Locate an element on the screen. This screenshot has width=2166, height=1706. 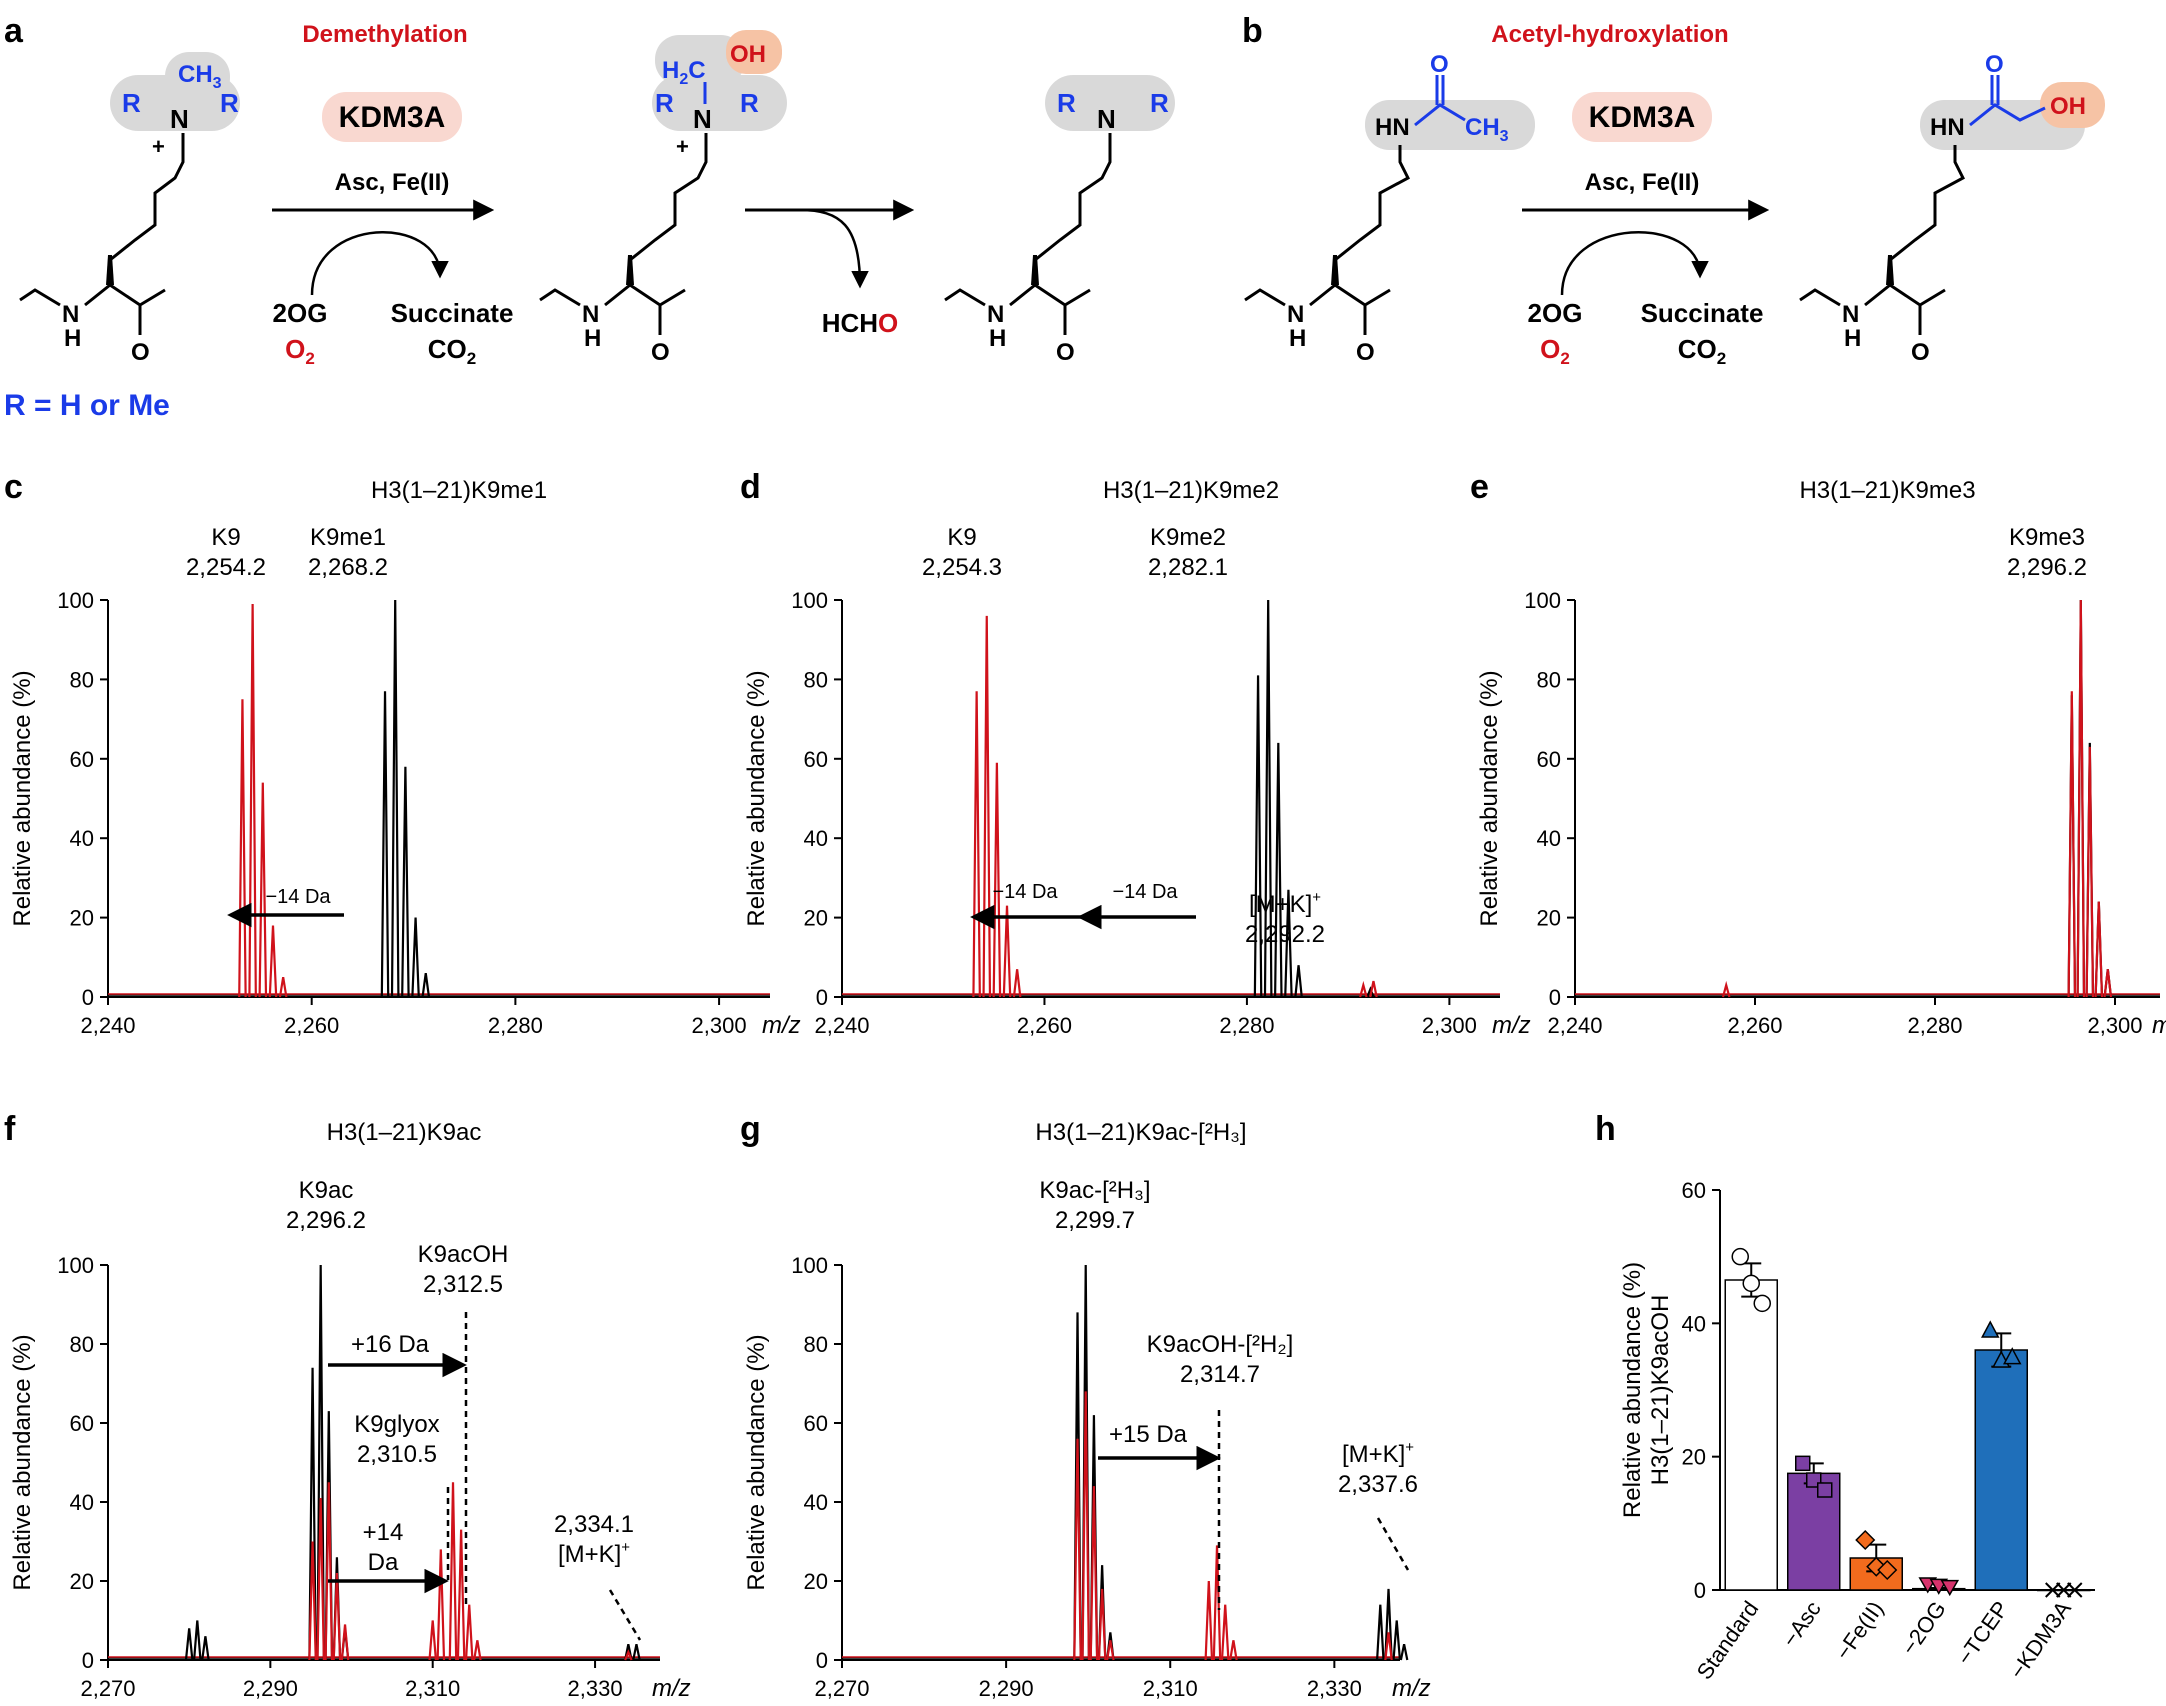
acetyl-ch3: CH3 is located at coordinates (1487, 129).